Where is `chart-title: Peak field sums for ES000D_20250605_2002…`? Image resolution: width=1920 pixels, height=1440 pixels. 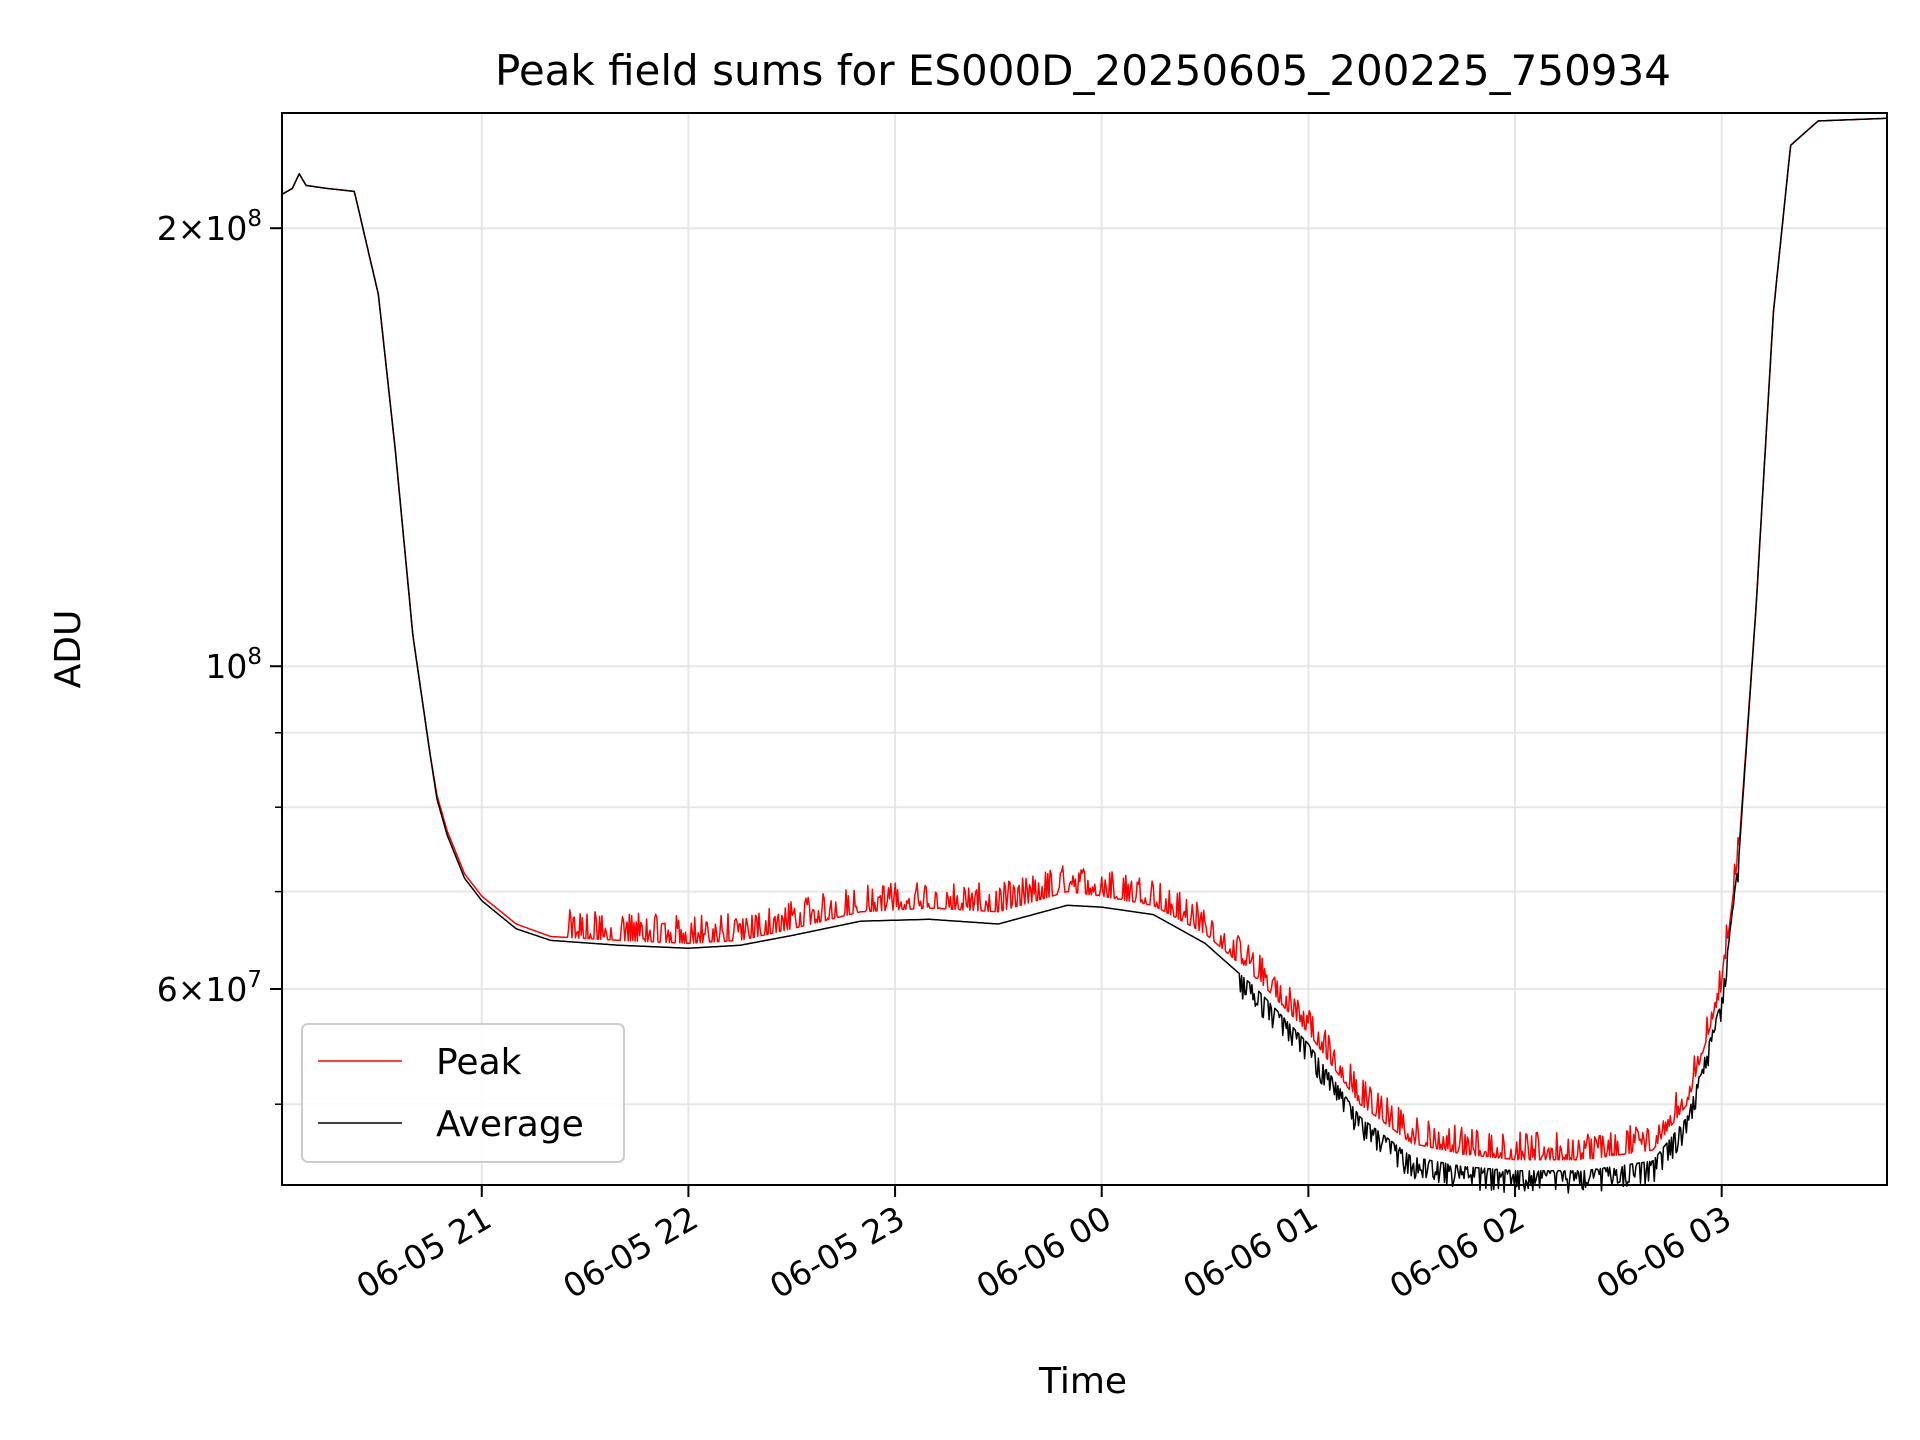
chart-title: Peak field sums for ES000D_20250605_2002… is located at coordinates (1083, 70).